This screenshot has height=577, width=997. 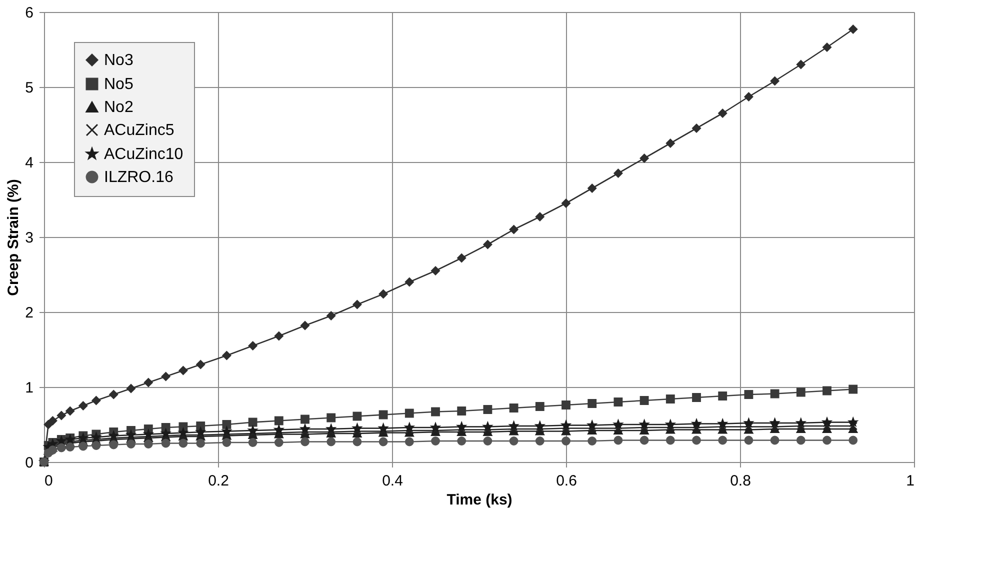 I want to click on legend-label: ILZRO.16, so click(x=139, y=177).